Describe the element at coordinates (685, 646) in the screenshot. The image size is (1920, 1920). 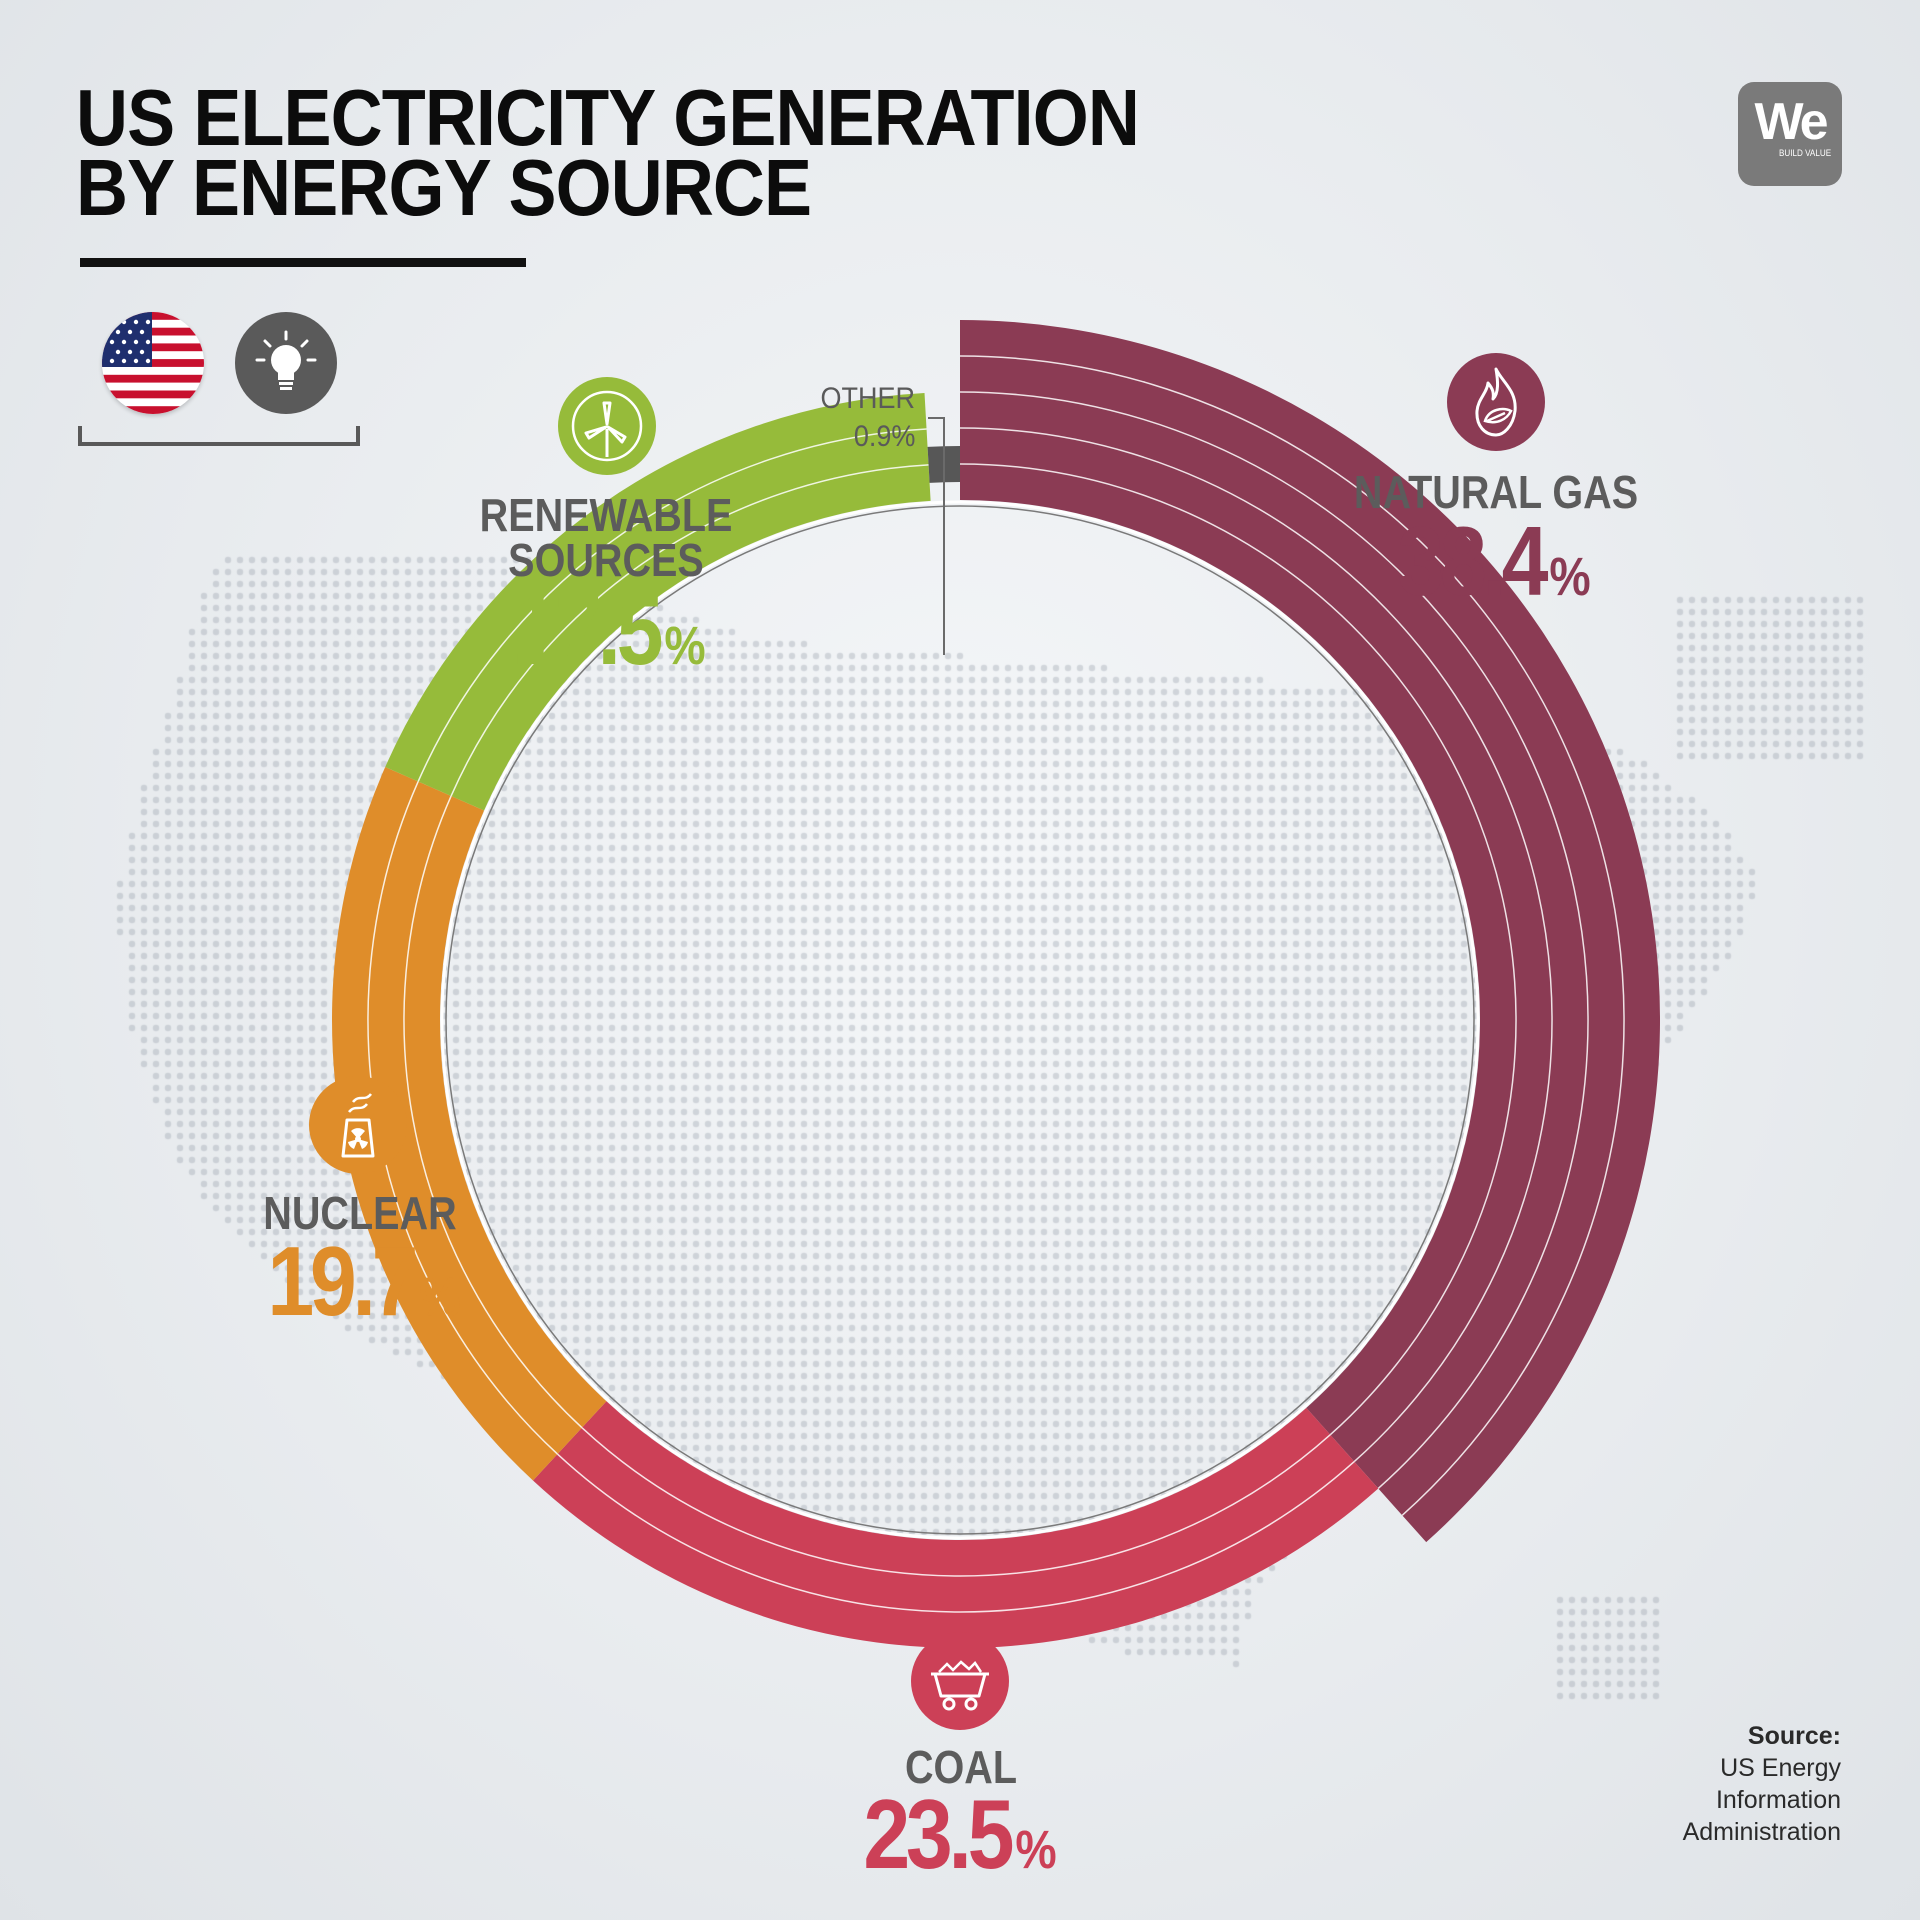
I see `renewable-value-unit: %` at that location.